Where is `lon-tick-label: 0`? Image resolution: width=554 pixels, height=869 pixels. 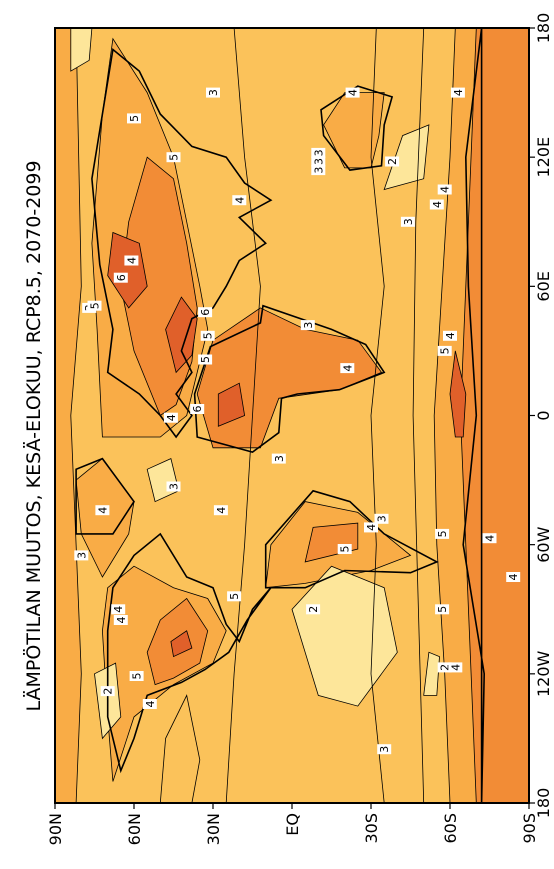 lon-tick-label: 0 is located at coordinates (543, 415).